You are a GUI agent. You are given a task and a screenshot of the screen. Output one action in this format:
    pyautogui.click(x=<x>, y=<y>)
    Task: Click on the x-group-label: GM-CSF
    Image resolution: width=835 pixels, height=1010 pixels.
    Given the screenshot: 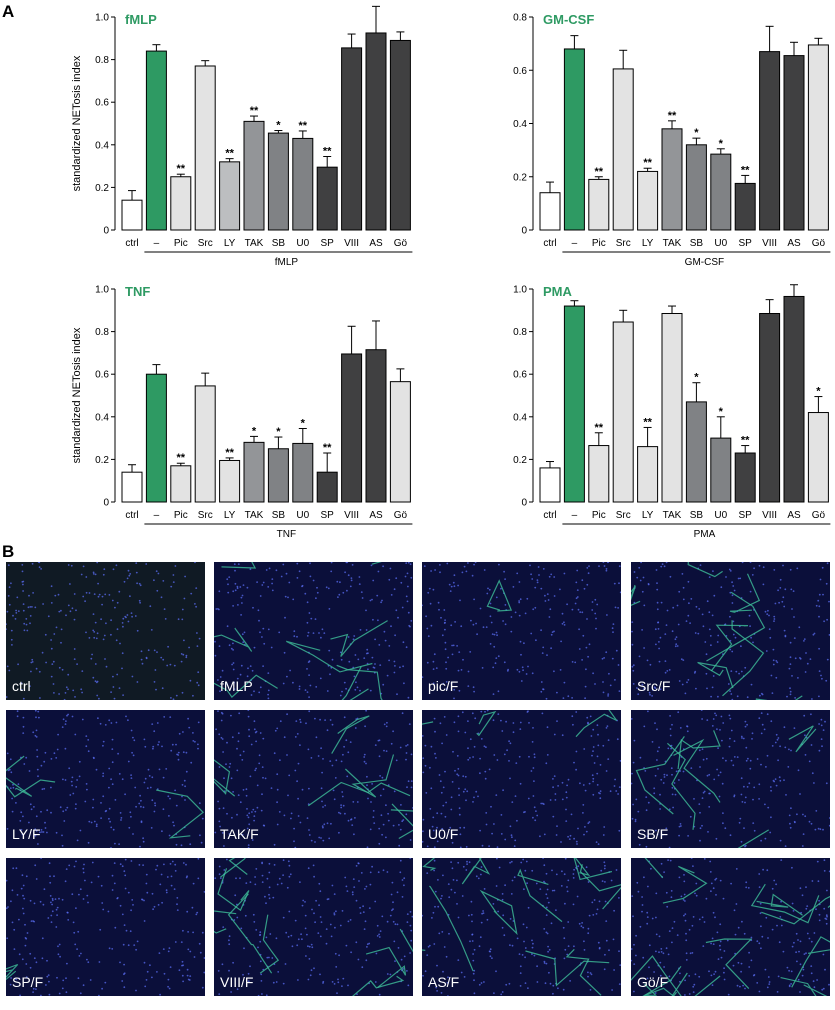 What is the action you would take?
    pyautogui.click(x=704, y=262)
    